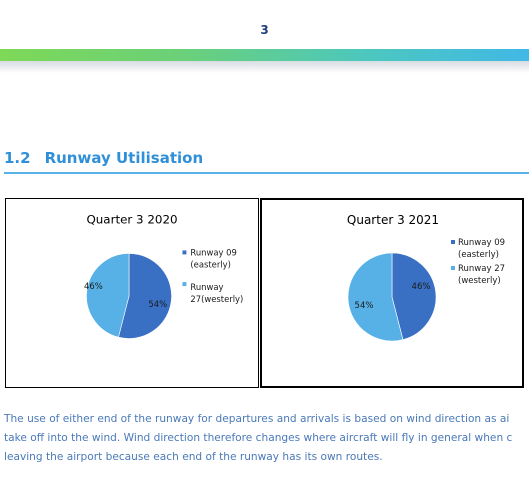 The width and height of the screenshot is (529, 500). What do you see at coordinates (206, 287) in the screenshot?
I see `legend-label: Runway` at bounding box center [206, 287].